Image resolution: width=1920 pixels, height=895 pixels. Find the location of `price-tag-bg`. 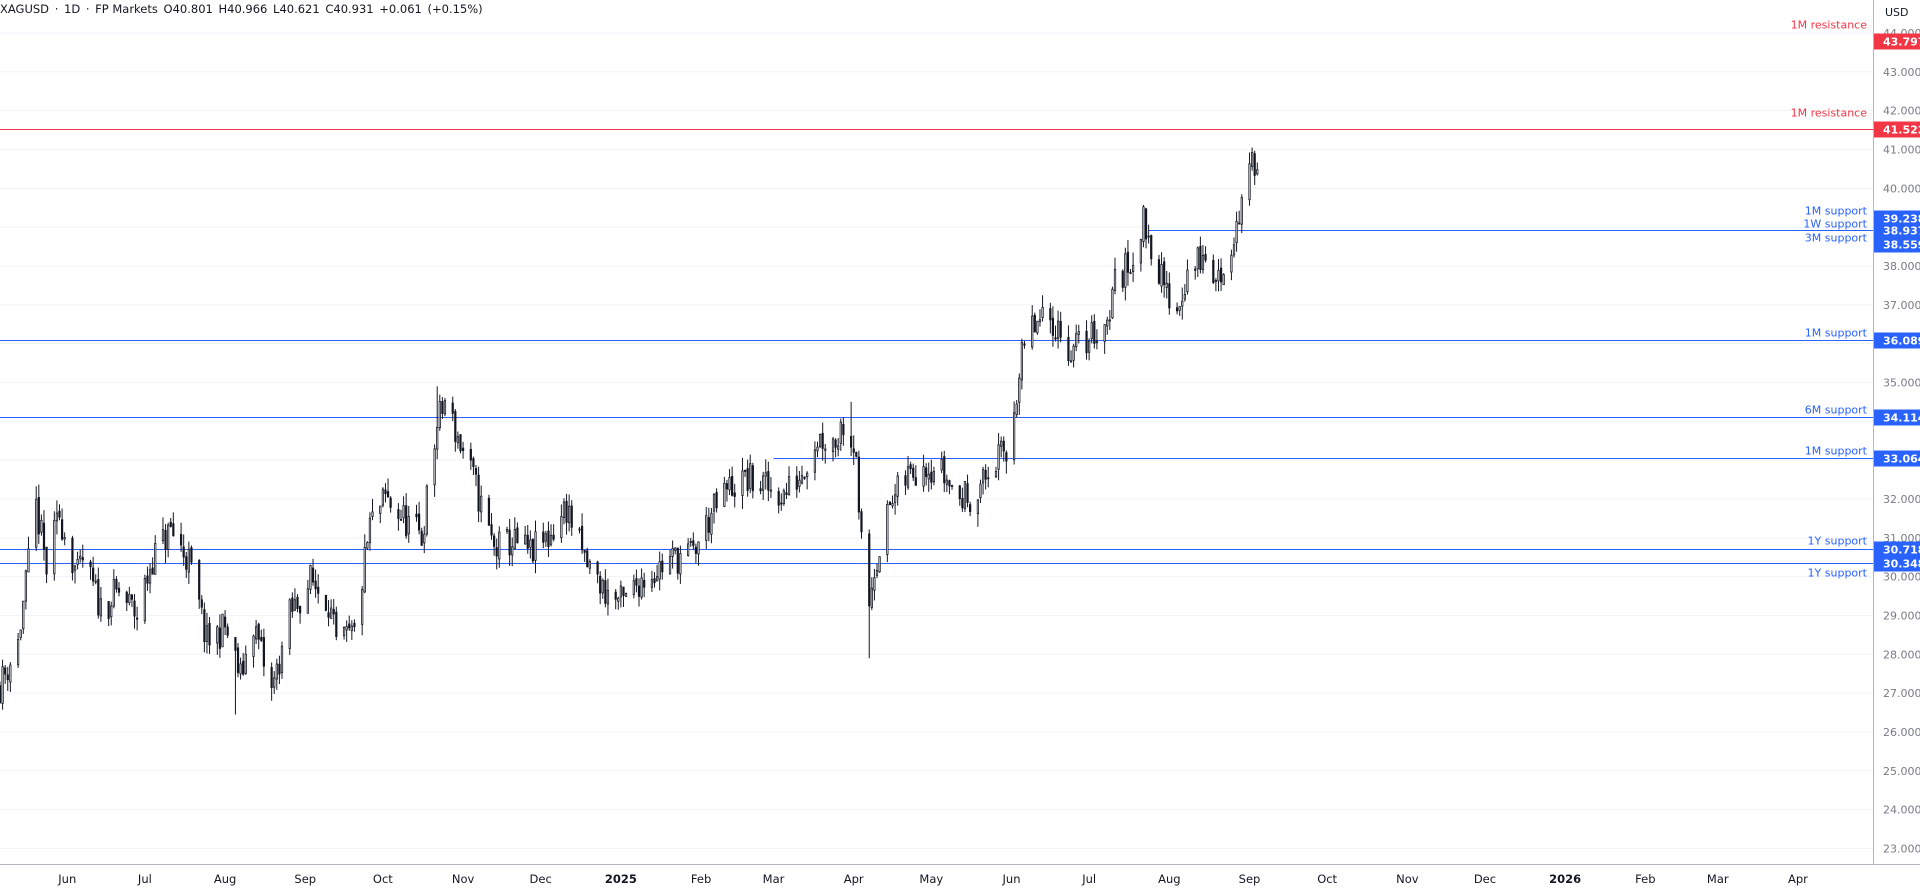

price-tag-bg is located at coordinates (1897, 340).